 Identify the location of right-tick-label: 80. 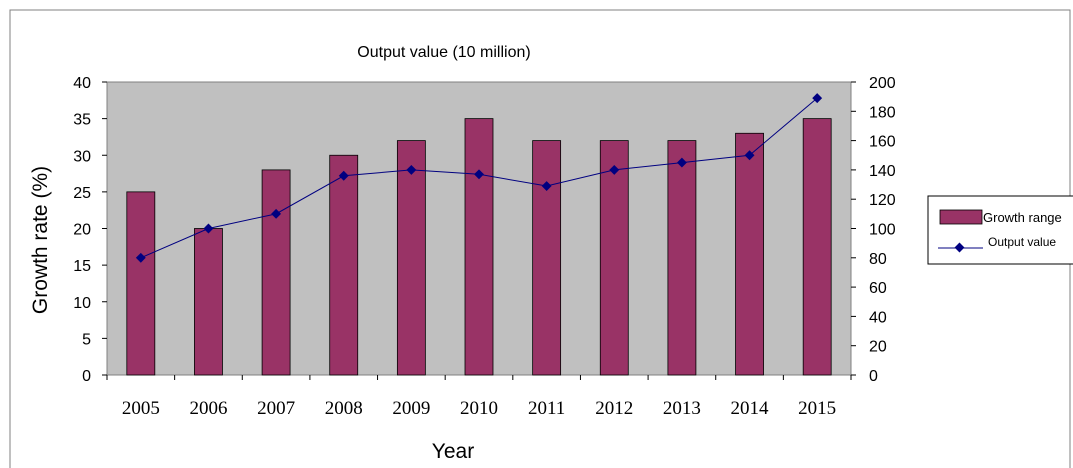
(878, 259).